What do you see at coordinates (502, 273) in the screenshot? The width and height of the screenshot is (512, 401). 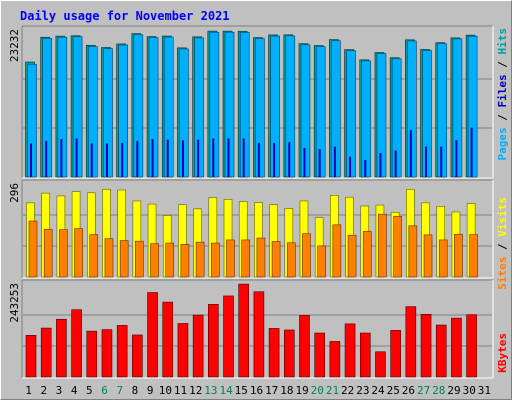 I see `legend-sites: Sites` at bounding box center [502, 273].